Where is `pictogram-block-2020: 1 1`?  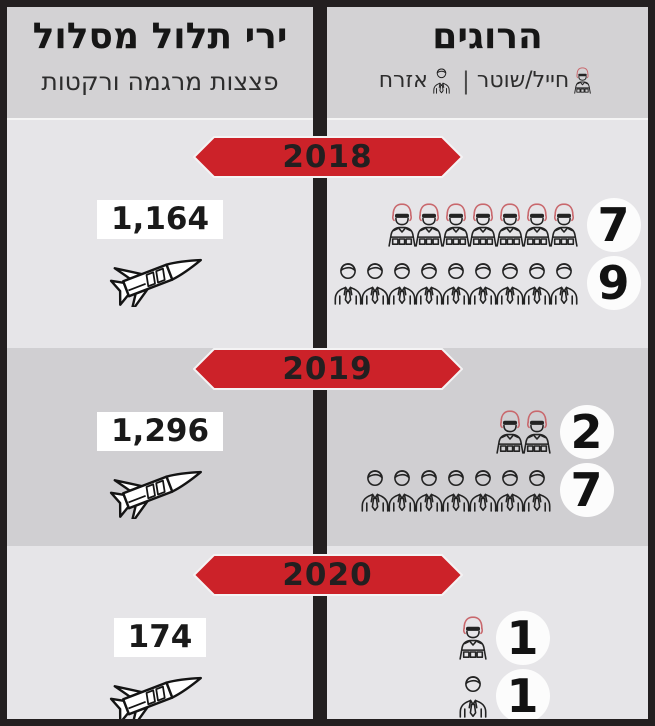
pictogram-block-2020: 1 1 is located at coordinates (505, 665).